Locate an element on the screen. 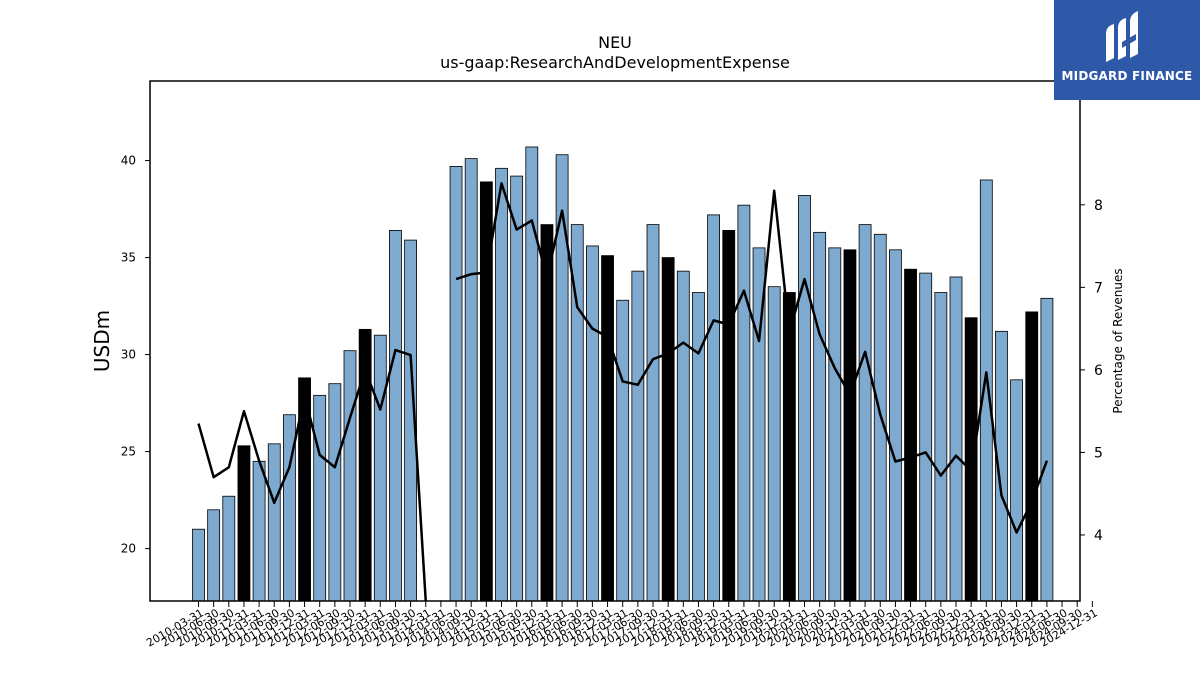 The height and width of the screenshot is (675, 1200). ratio-line is located at coordinates (312, 475).